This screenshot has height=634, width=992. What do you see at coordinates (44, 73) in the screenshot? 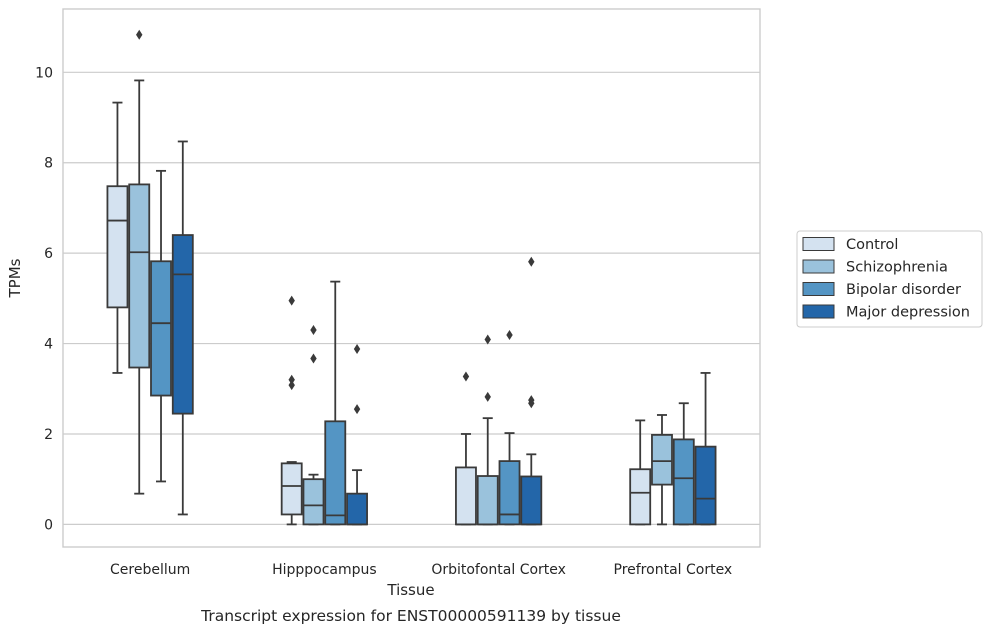
I see `y-tick-label: 10` at bounding box center [44, 73].